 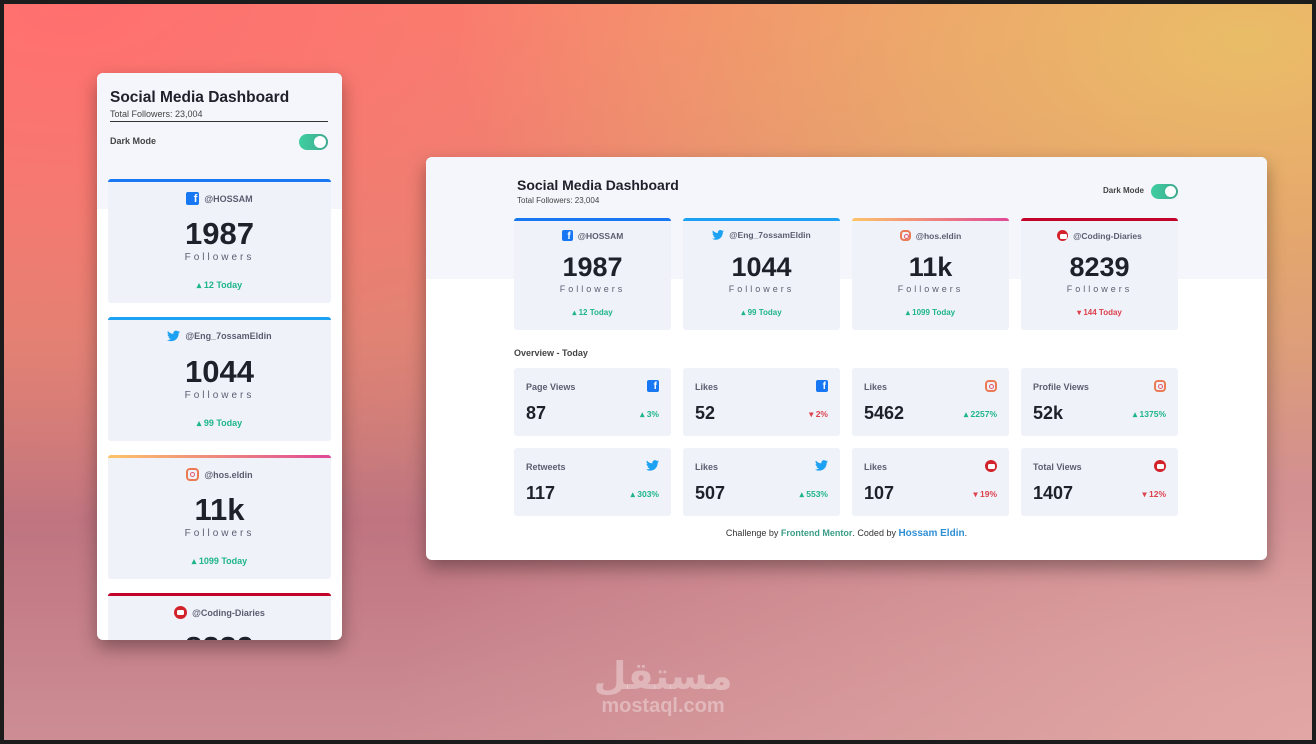 I want to click on today-change: ▴ 99 Today, so click(x=761, y=312).